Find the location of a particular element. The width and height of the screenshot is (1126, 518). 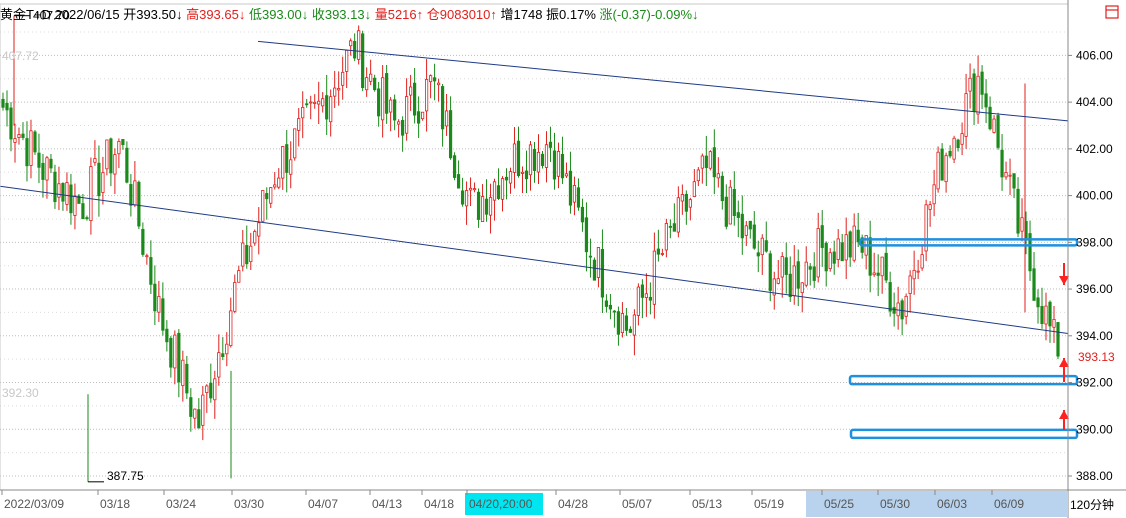

support-zones is located at coordinates (963, 339).